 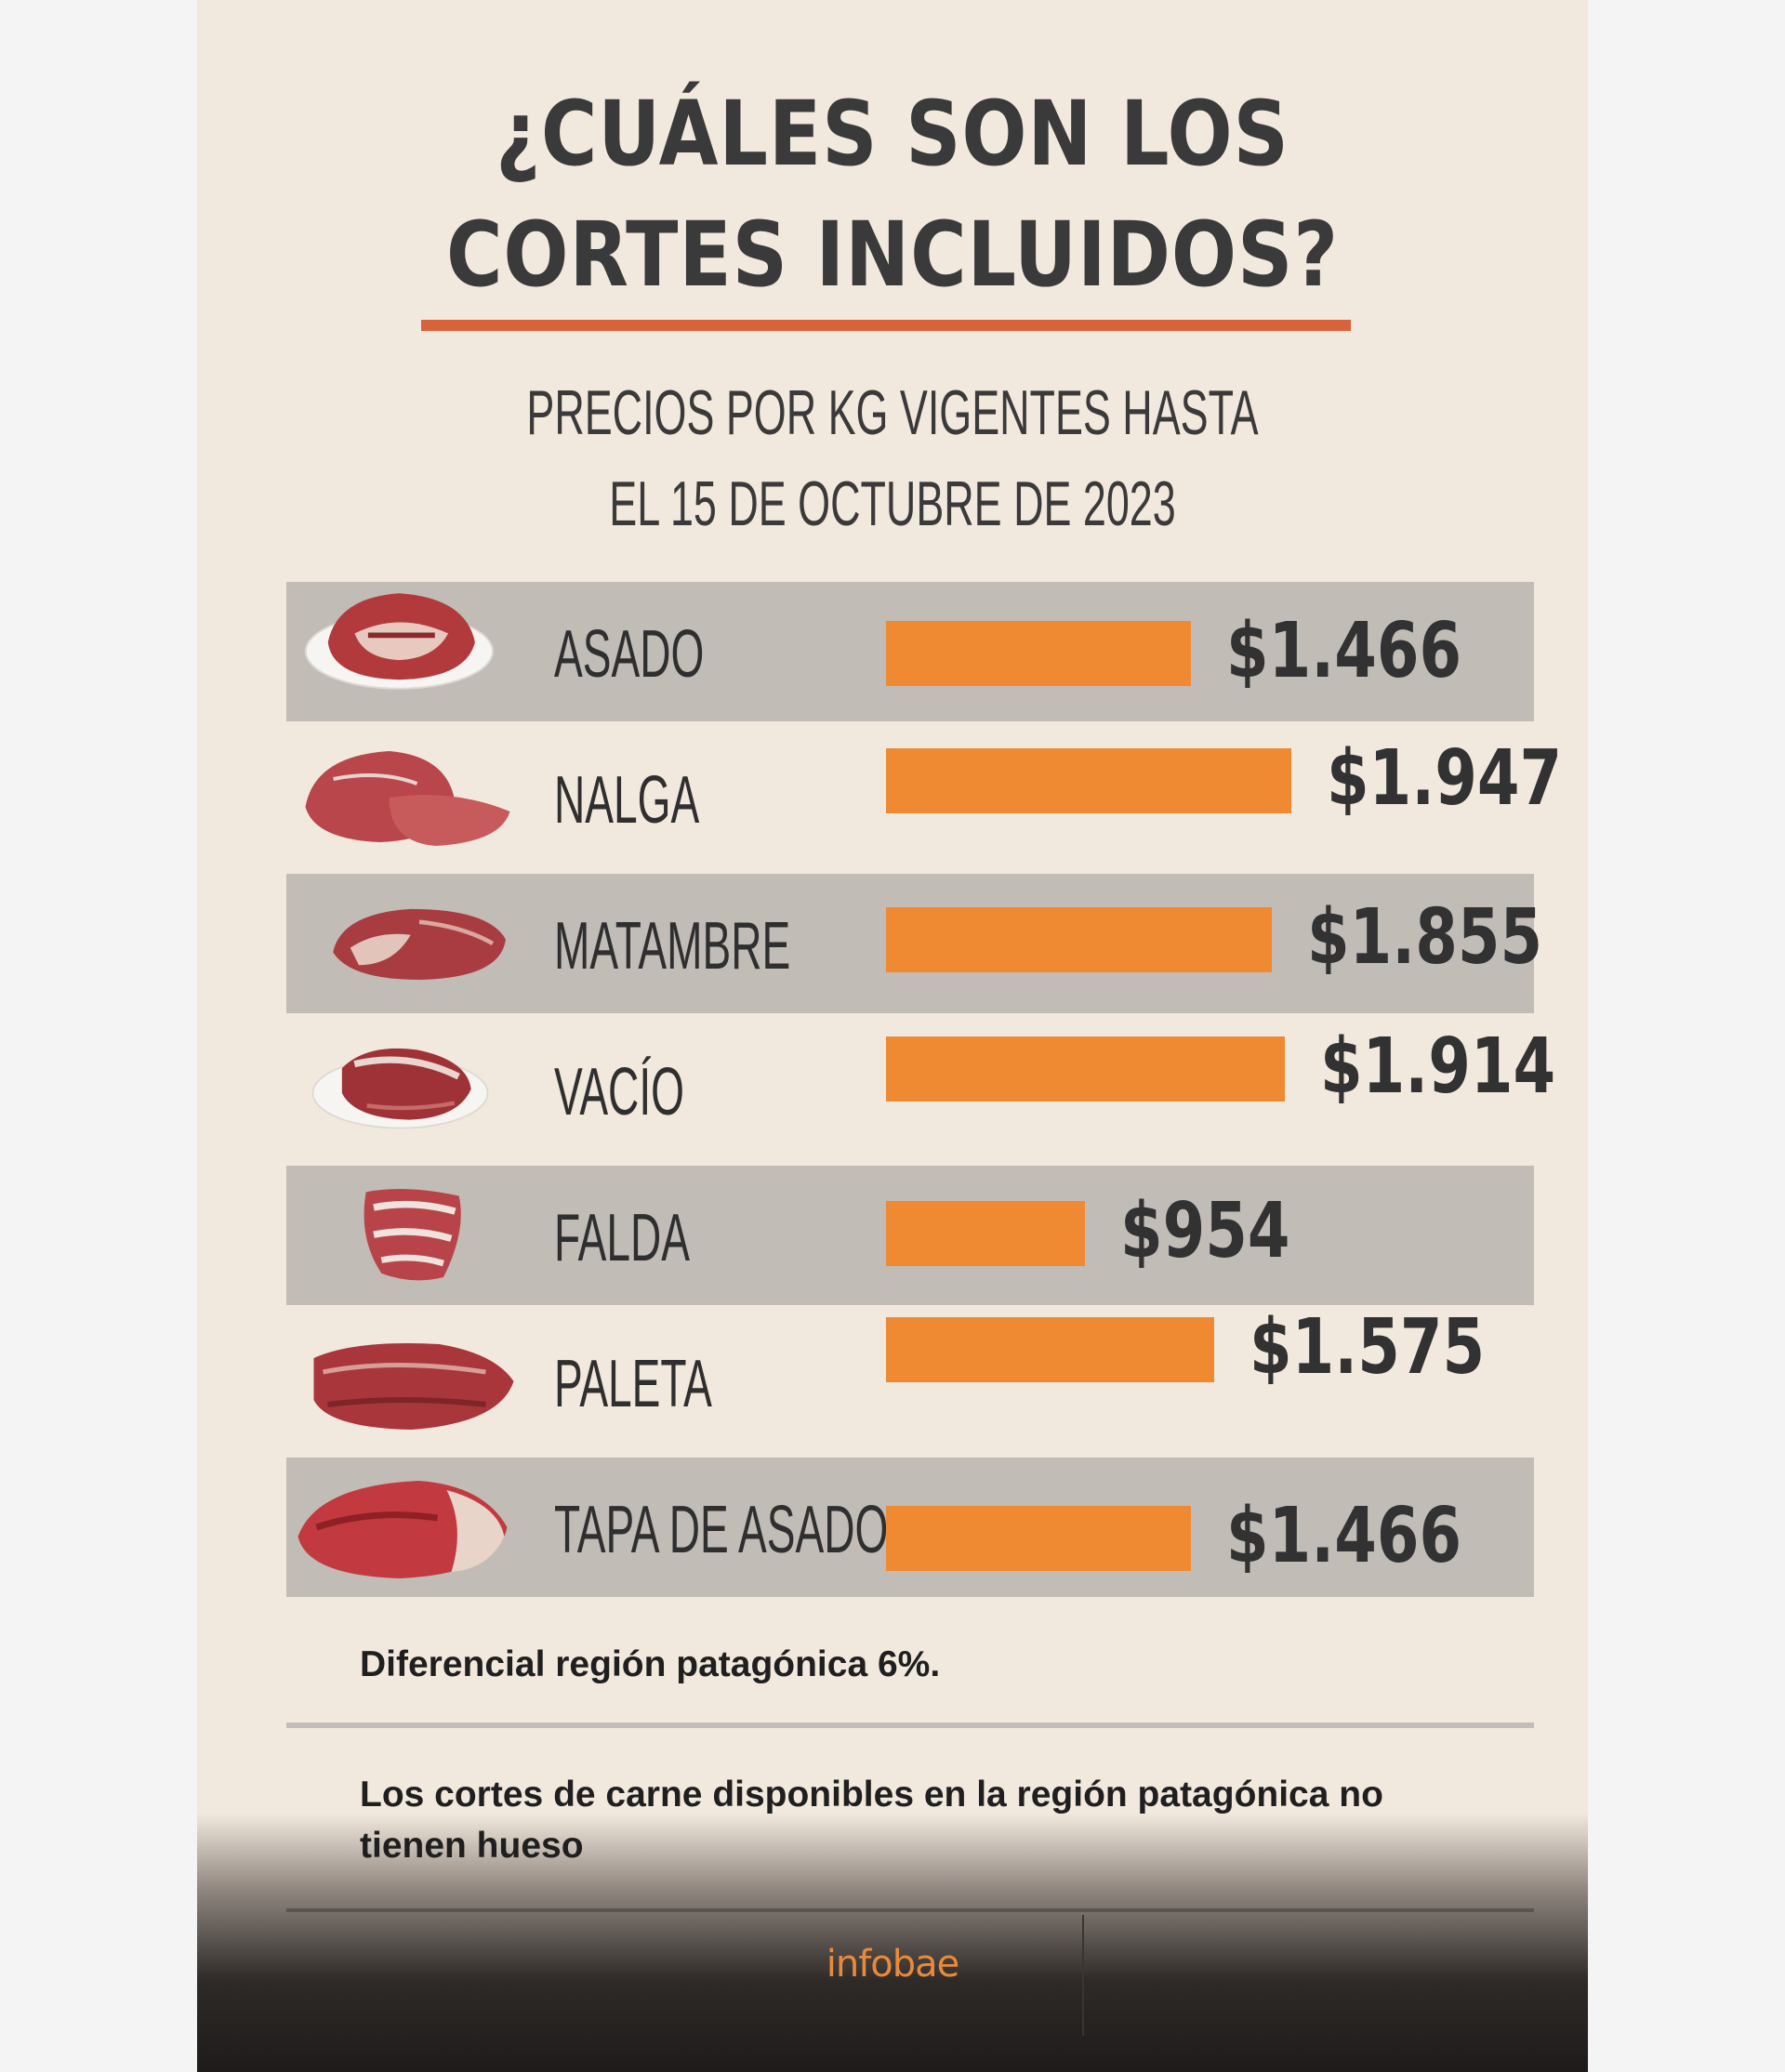 I want to click on patagonia-differential-note: Diferencial región patagónica 6%., so click(x=650, y=1664).